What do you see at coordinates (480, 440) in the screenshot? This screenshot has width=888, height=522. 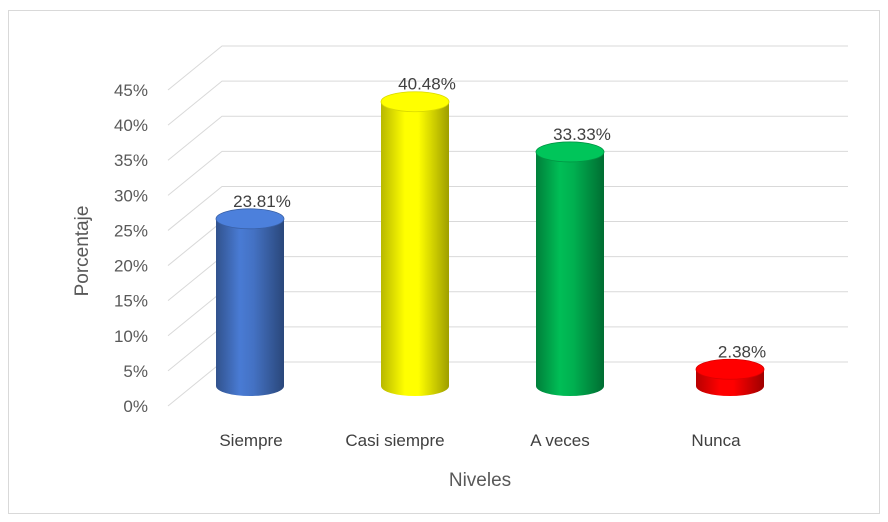 I see `x-axis-categories: Siempre Casi siempre A veces Nunca` at bounding box center [480, 440].